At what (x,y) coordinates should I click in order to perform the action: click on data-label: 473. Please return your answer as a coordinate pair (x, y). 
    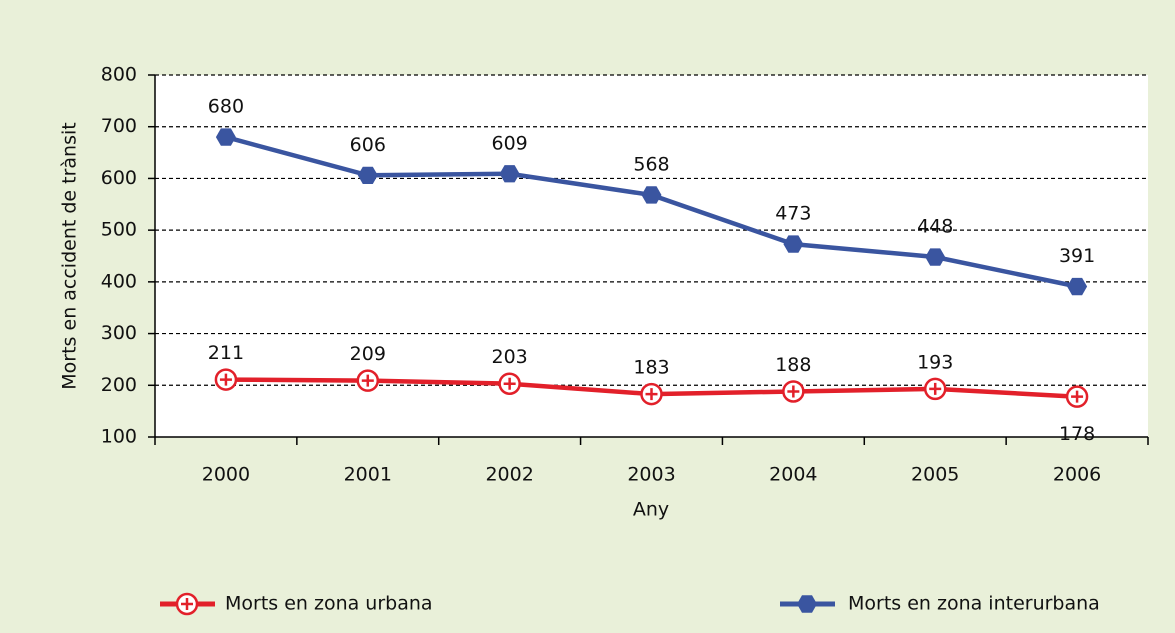
    Looking at the image, I should click on (793, 214).